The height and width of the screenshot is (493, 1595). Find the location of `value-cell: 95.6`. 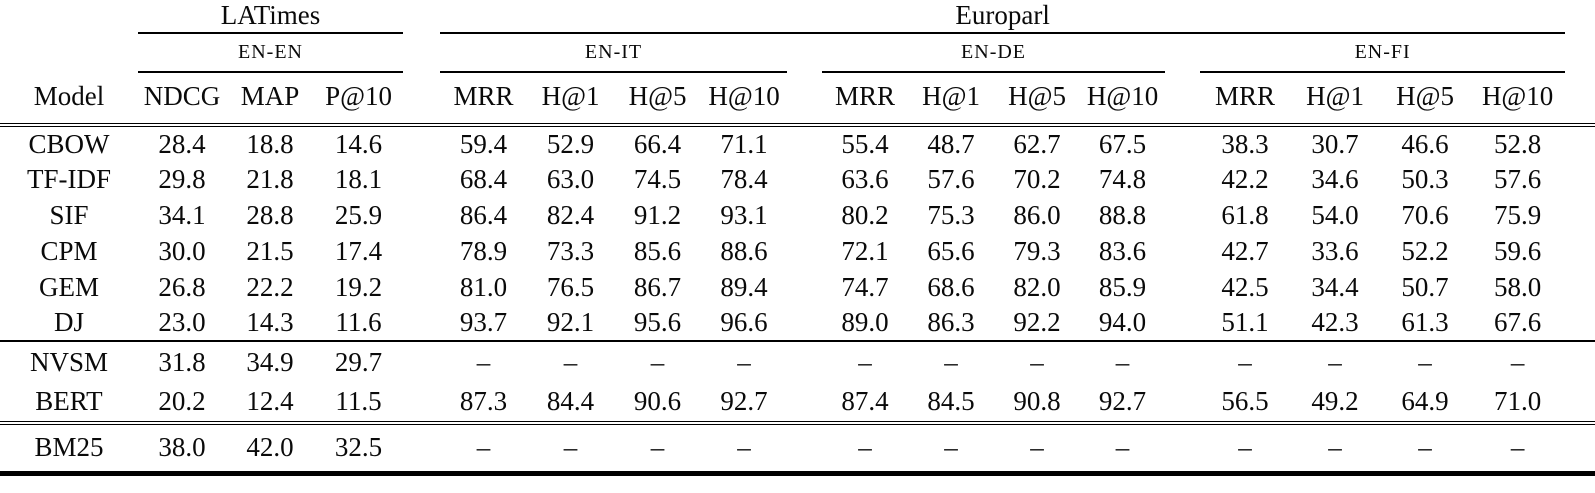

value-cell: 95.6 is located at coordinates (657, 322).